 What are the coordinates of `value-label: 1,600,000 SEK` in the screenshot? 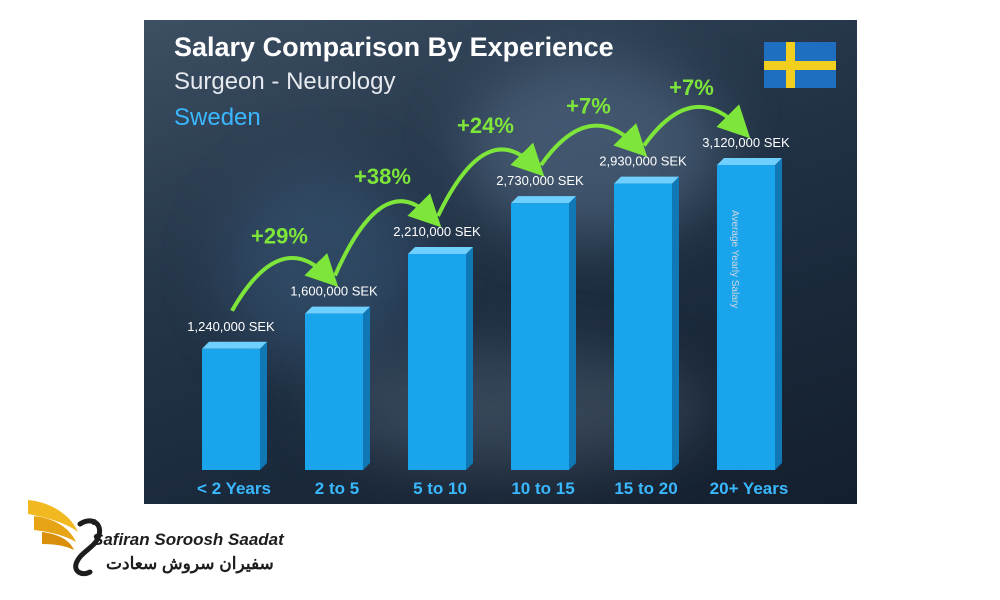 It's located at (334, 291).